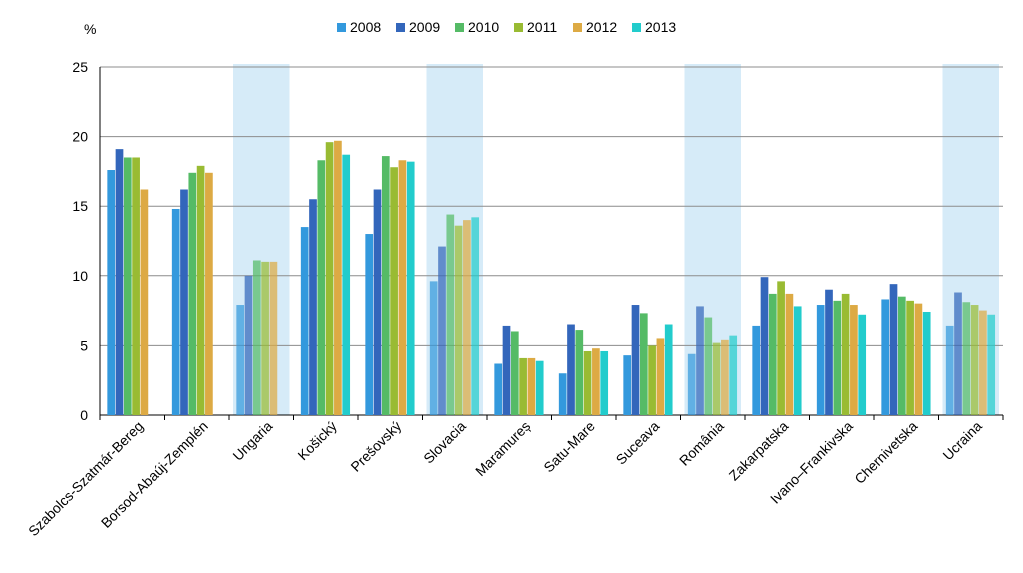  What do you see at coordinates (701, 443) in the screenshot?
I see `x-tick-label: România` at bounding box center [701, 443].